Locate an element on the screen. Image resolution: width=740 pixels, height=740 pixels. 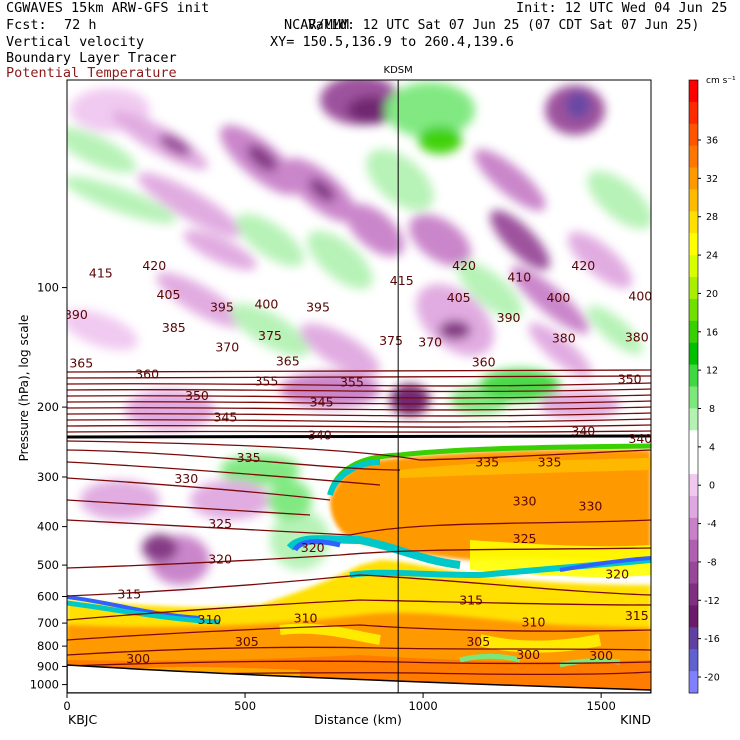
model-title: CGWAVES 15km ARW-GFS init is located at coordinates (108, 8).